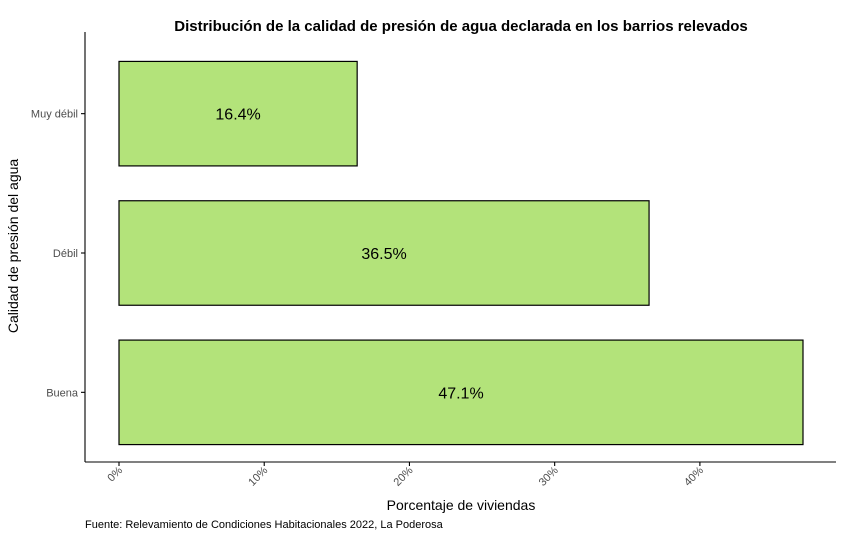  I want to click on bar-value-label: 16.4%, so click(237, 115).